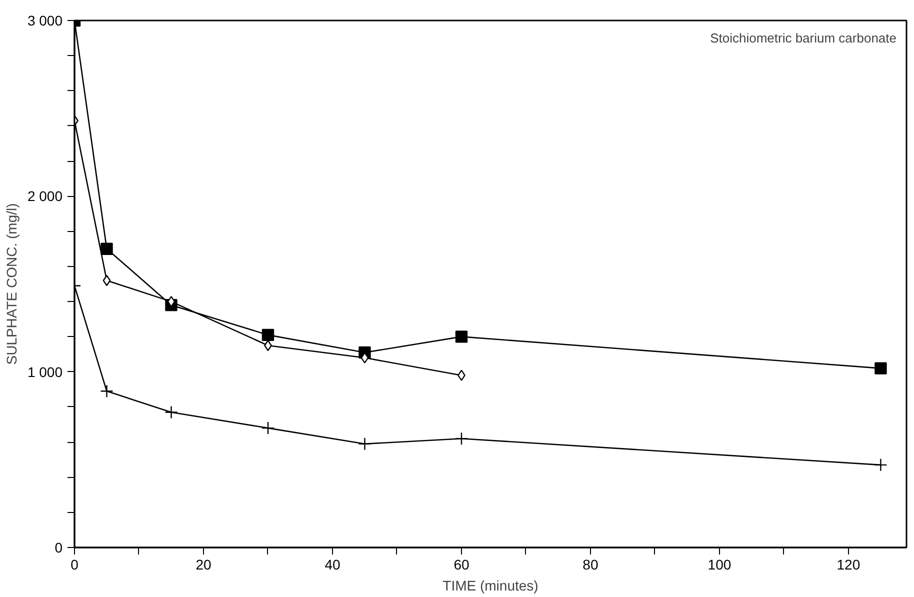 This screenshot has width=914, height=597. Describe the element at coordinates (590, 564) in the screenshot. I see `x-tick-label: 80` at that location.